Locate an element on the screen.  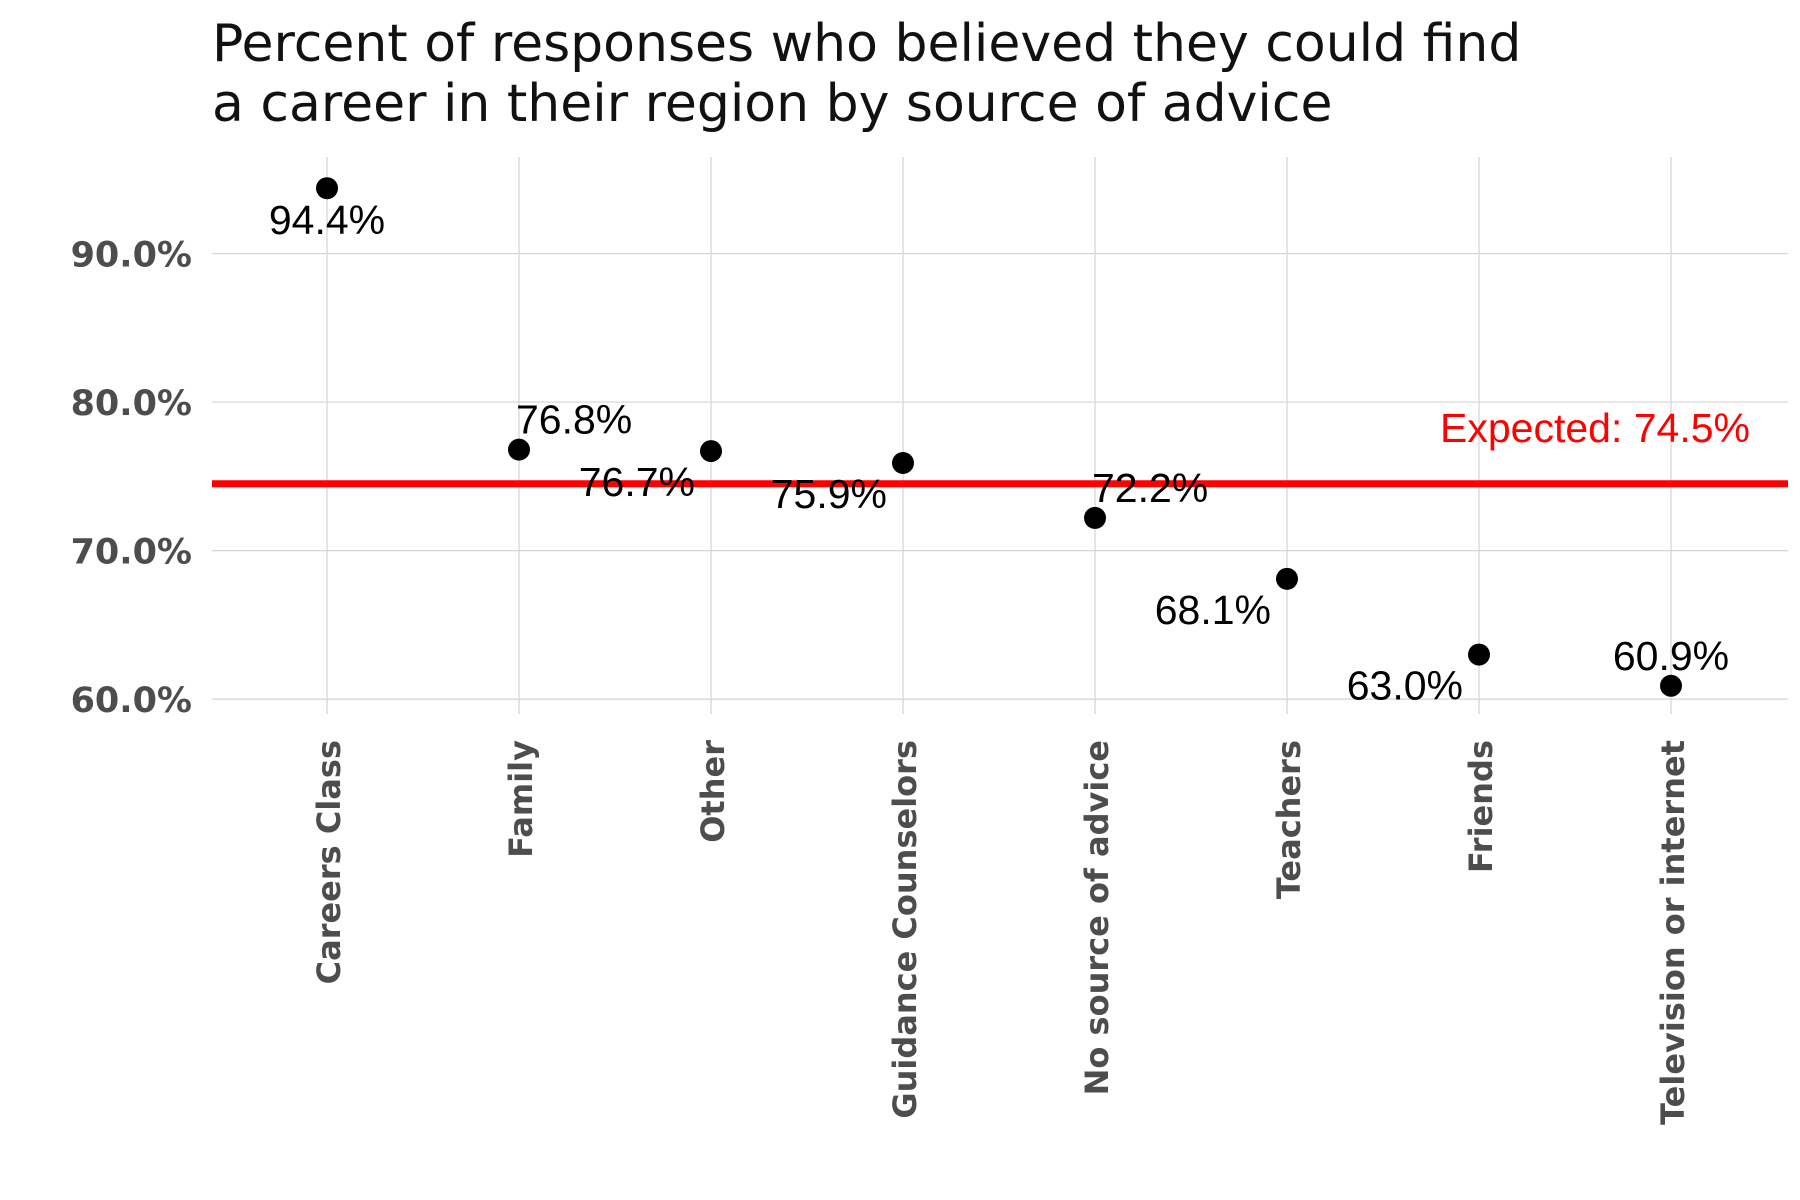
data-label: 94.4% is located at coordinates (327, 220).